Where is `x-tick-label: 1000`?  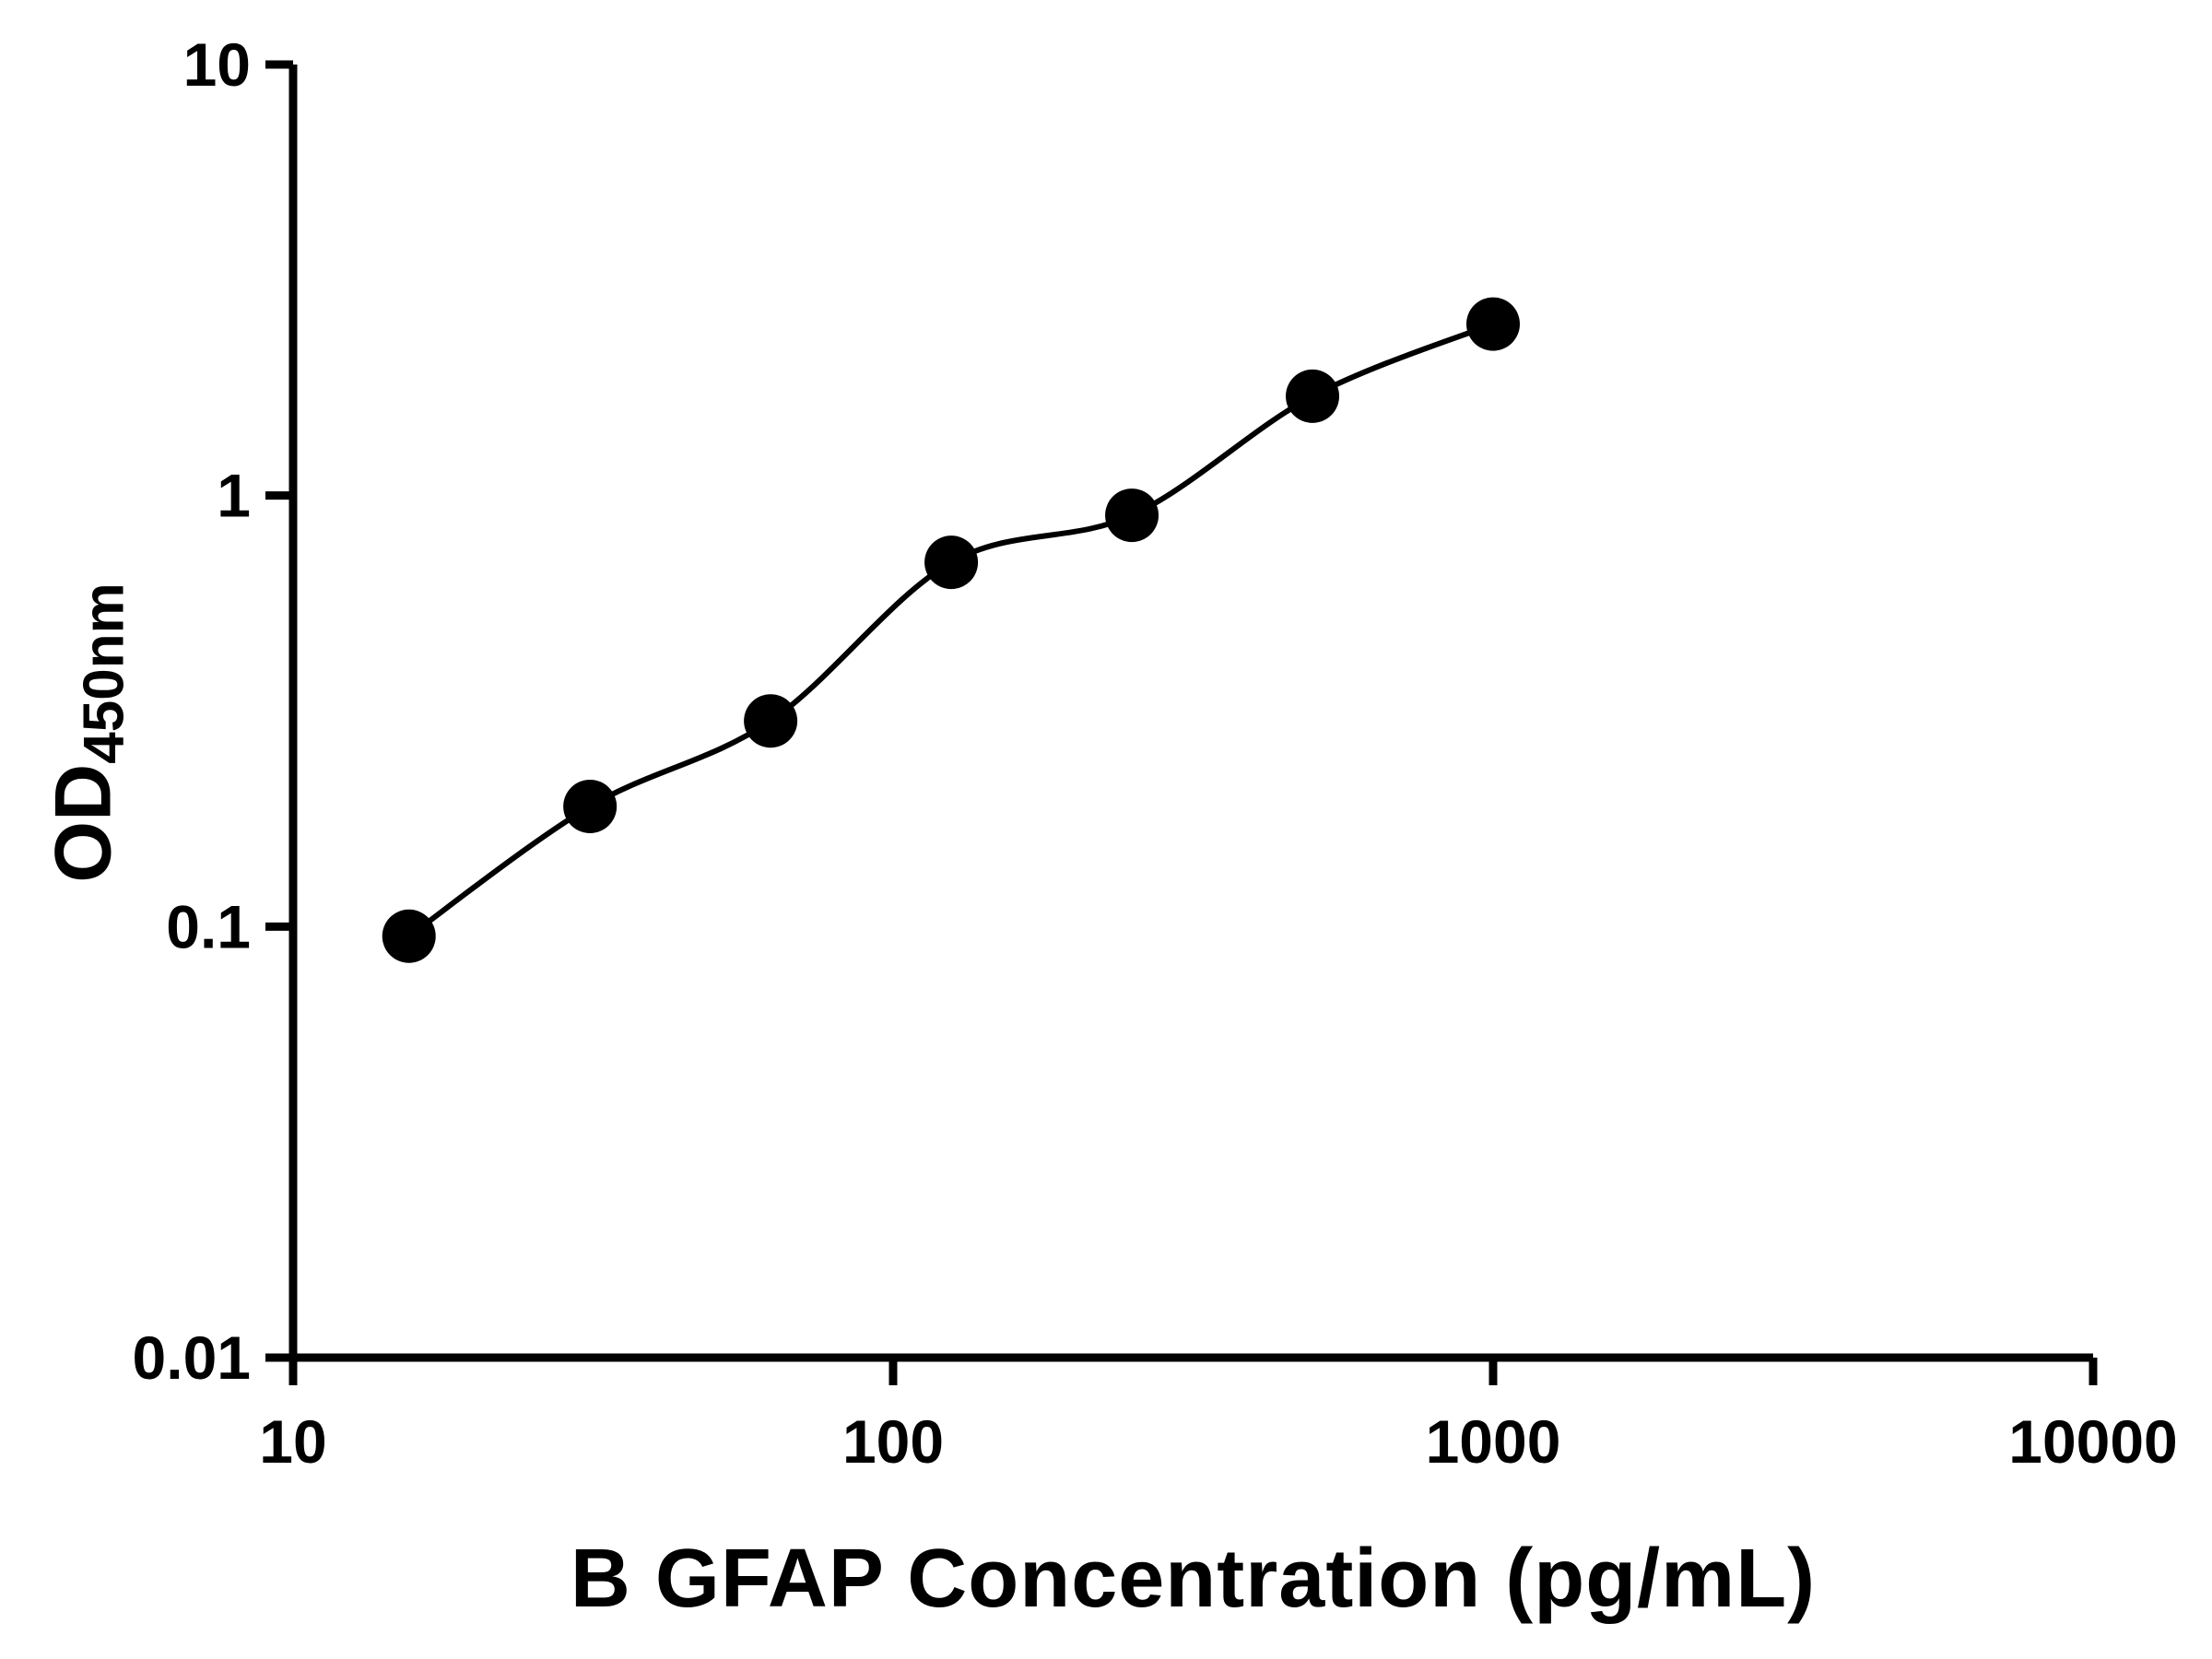
x-tick-label: 1000 is located at coordinates (1493, 1441).